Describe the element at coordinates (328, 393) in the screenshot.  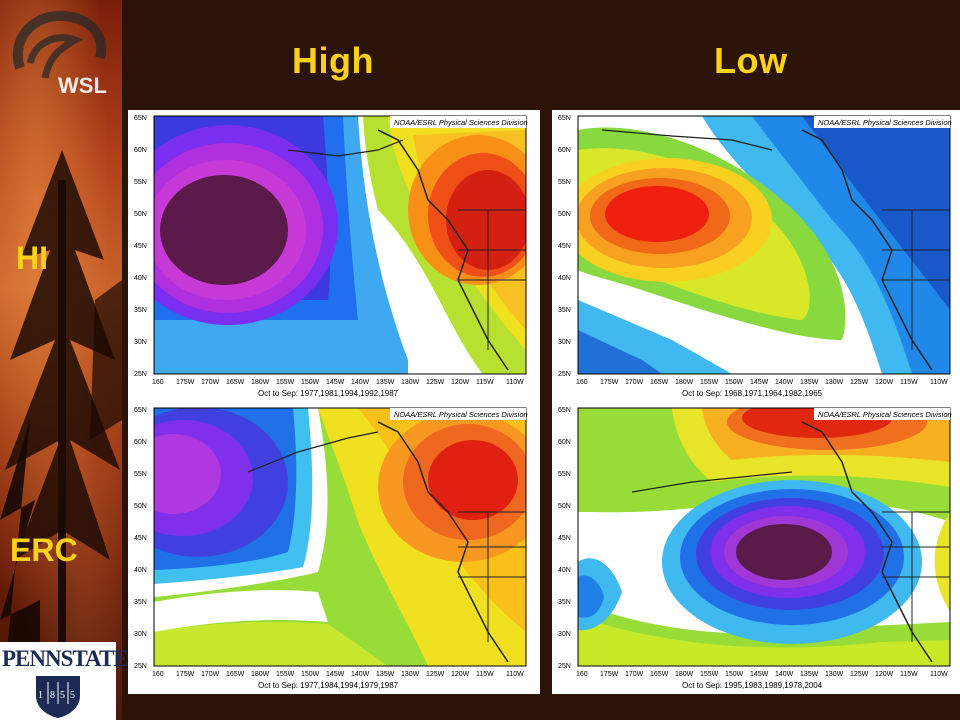
I see `panel-caption: Oct to Sep: 1977,1981,1994,1992,1987` at that location.